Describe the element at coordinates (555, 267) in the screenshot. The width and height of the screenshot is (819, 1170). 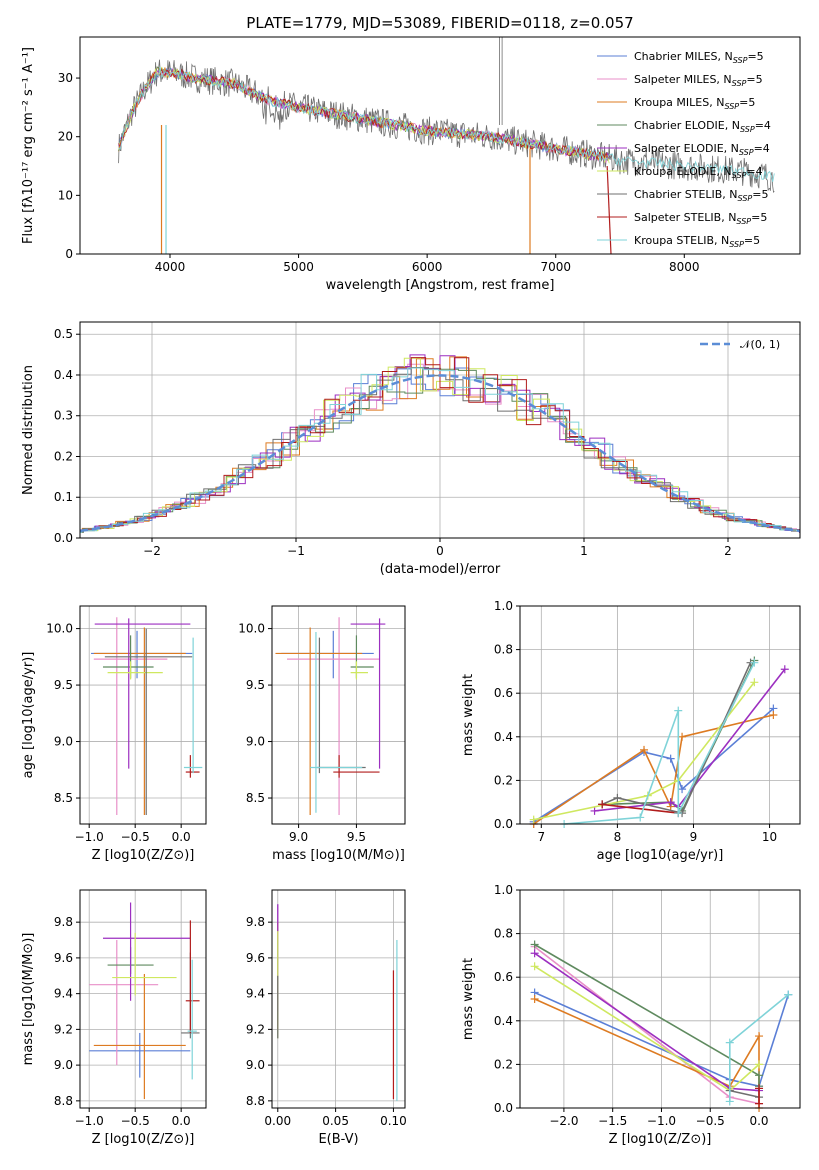
I see `x-tick-label: 7000` at that location.